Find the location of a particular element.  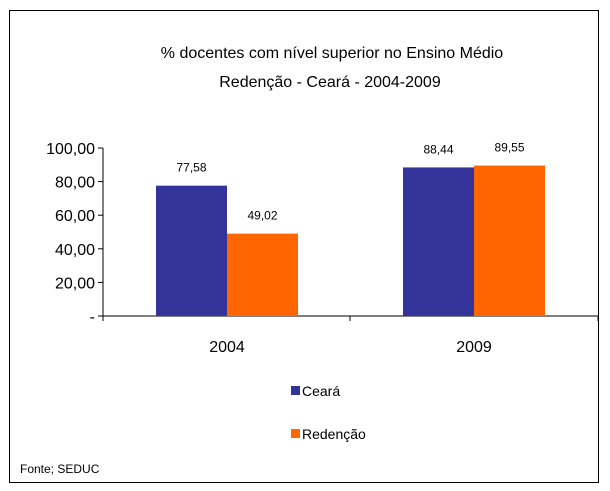

legend-label: Ceará is located at coordinates (321, 391).